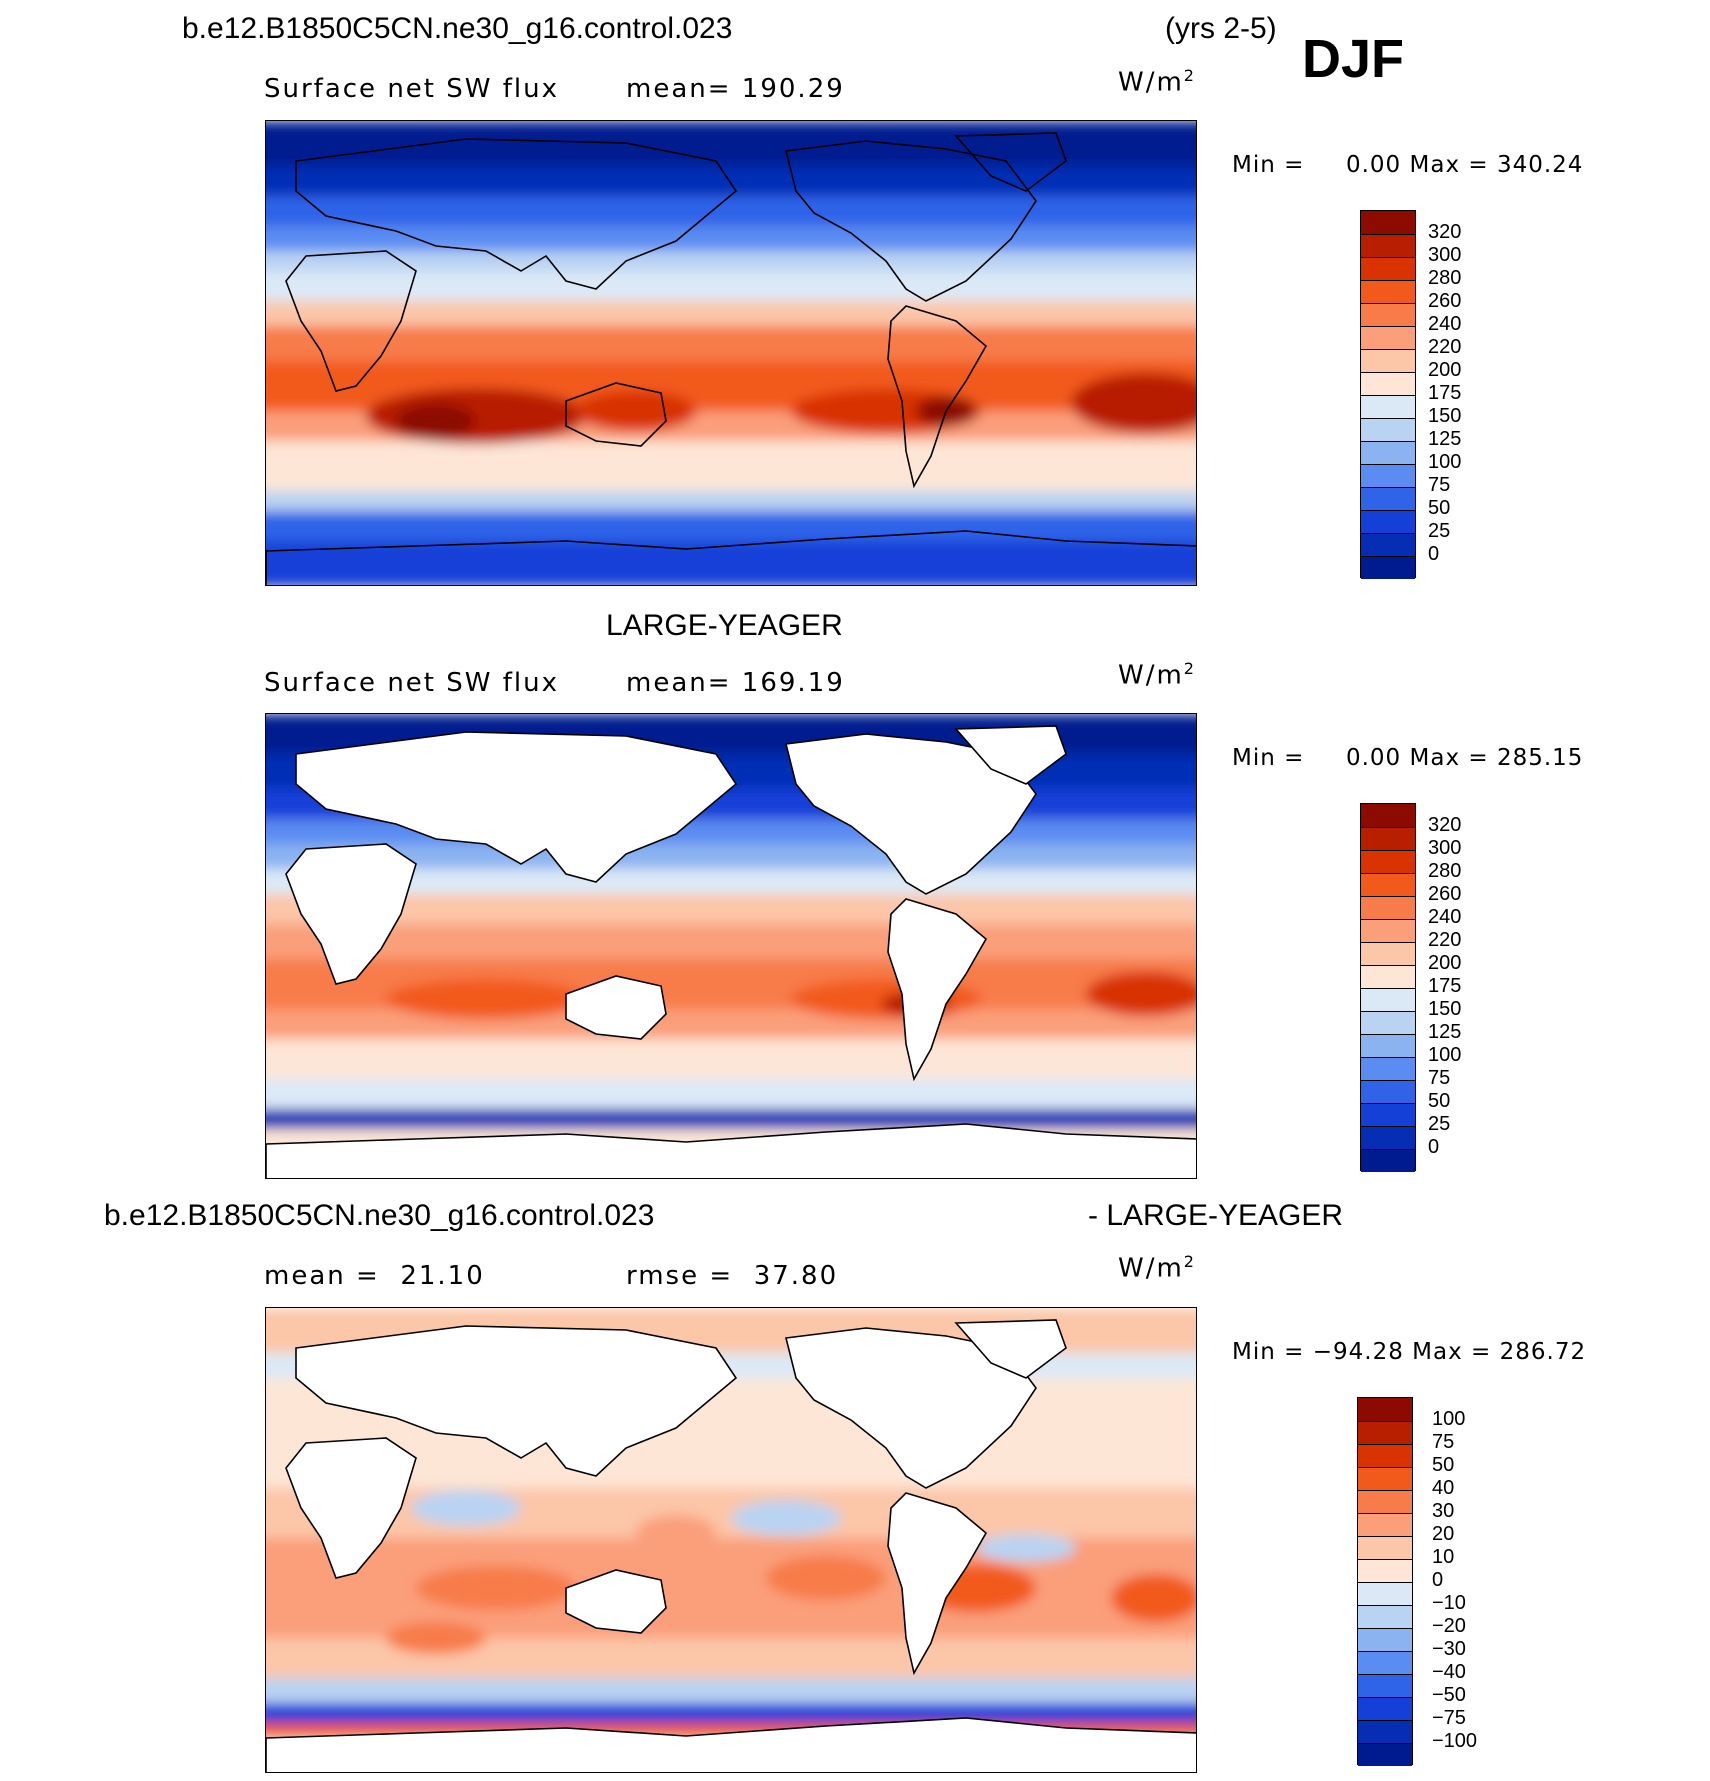  Describe the element at coordinates (1443, 1557) in the screenshot. I see `colorbar-tick-label: 10` at that location.